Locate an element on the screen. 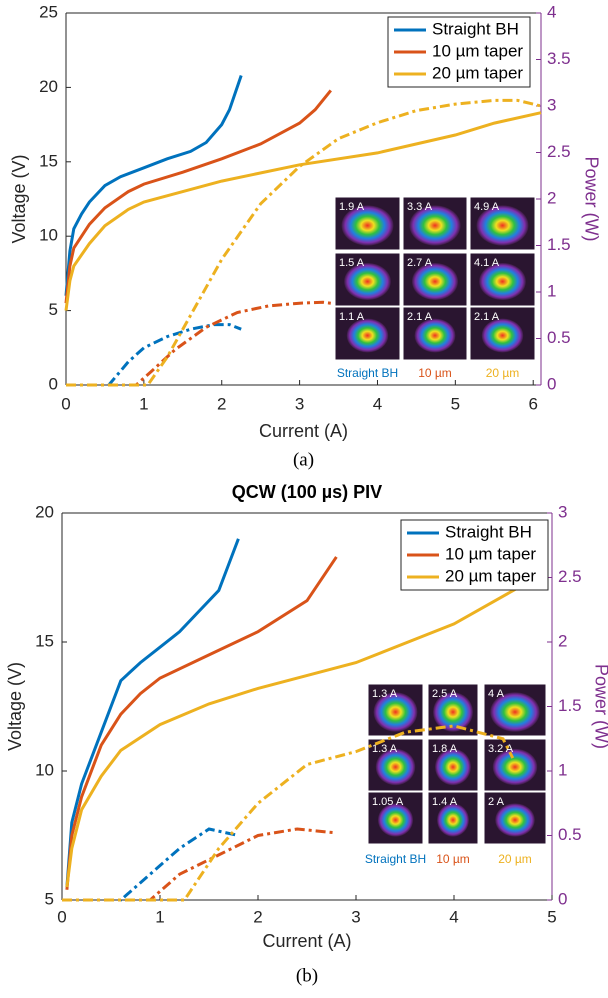 This screenshot has height=998, width=608. legend-label: Straight BH is located at coordinates (475, 28).